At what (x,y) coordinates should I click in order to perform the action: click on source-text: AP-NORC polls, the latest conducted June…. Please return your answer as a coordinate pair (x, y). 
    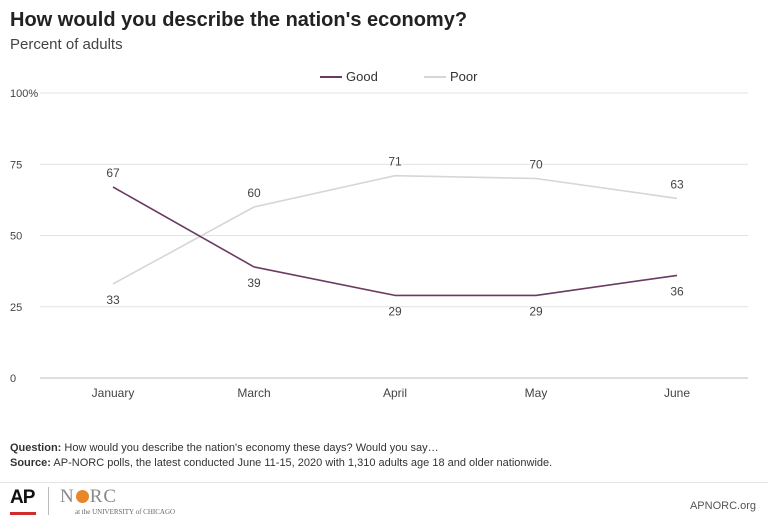
    Looking at the image, I should click on (301, 463).